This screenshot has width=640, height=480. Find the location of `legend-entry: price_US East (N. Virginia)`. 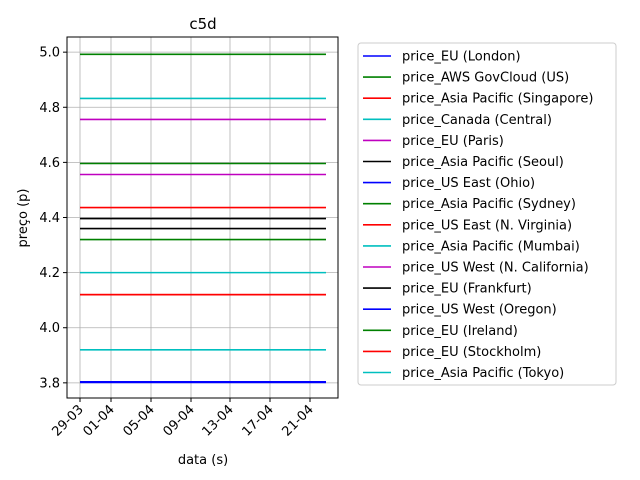

legend-entry: price_US East (N. Virginia) is located at coordinates (487, 225).